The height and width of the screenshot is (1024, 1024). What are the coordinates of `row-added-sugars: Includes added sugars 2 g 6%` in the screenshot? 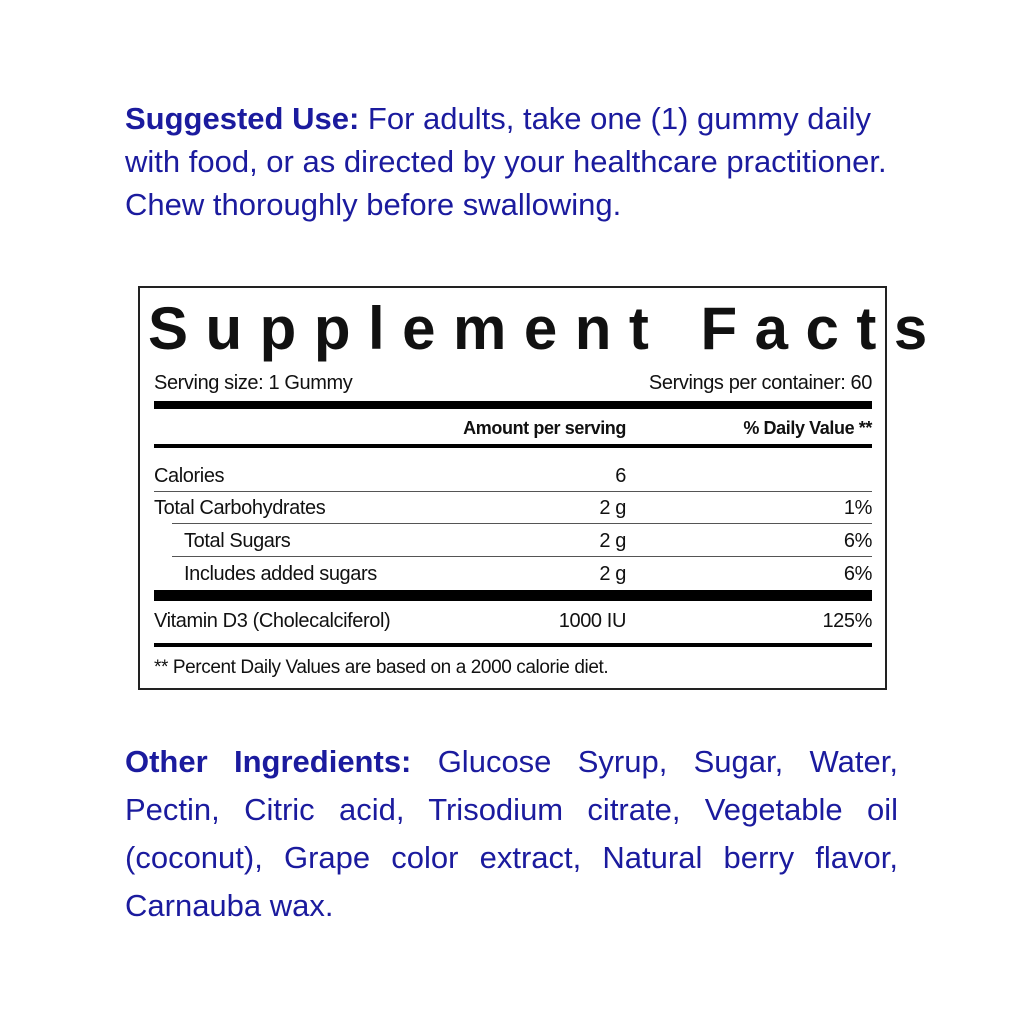 It's located at (513, 574).